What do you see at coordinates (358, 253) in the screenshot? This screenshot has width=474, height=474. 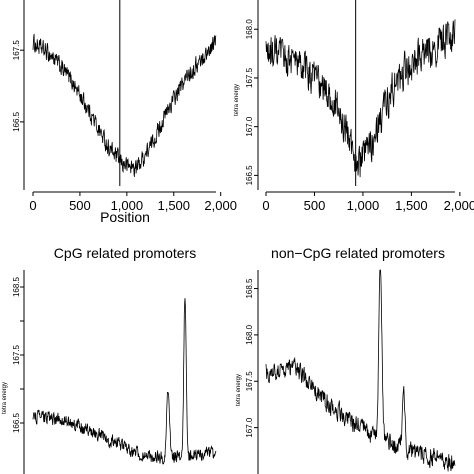 I see `chart-title: non−CpG related promoters` at bounding box center [358, 253].